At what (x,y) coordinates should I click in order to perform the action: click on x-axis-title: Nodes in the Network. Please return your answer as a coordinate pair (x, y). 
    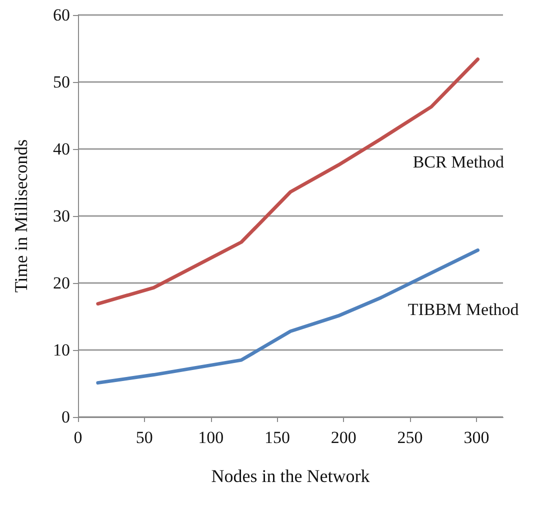
    Looking at the image, I should click on (290, 476).